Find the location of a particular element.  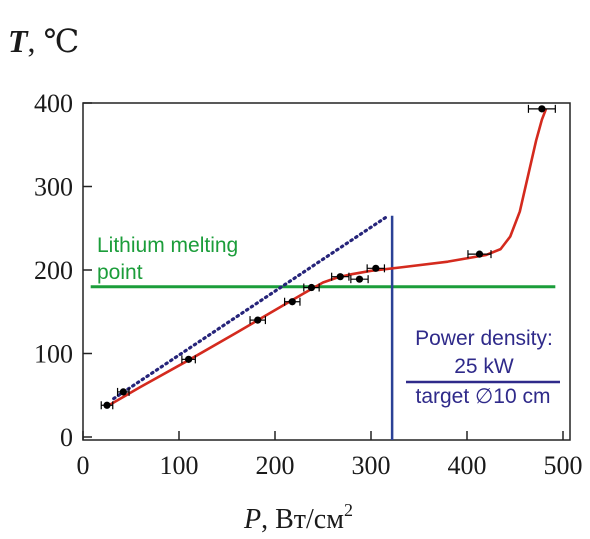

melting-point-label: Lithium melting point is located at coordinates (170, 259).